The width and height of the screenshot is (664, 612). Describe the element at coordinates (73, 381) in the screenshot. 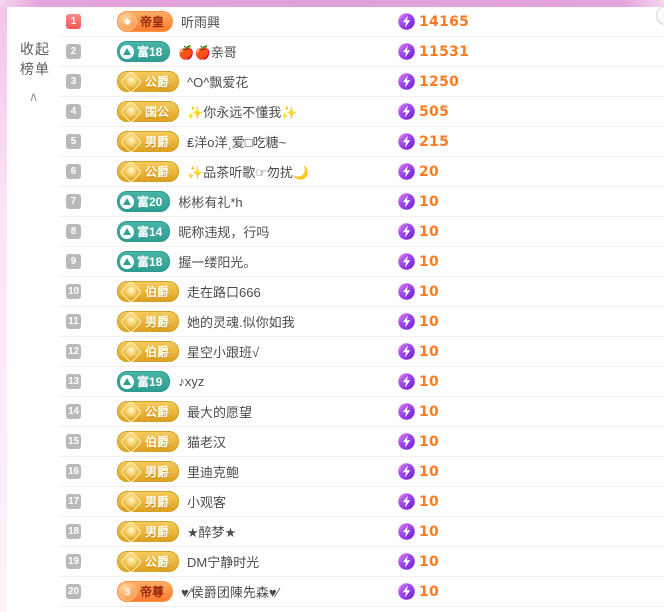

I see `rank-badge: 13` at that location.